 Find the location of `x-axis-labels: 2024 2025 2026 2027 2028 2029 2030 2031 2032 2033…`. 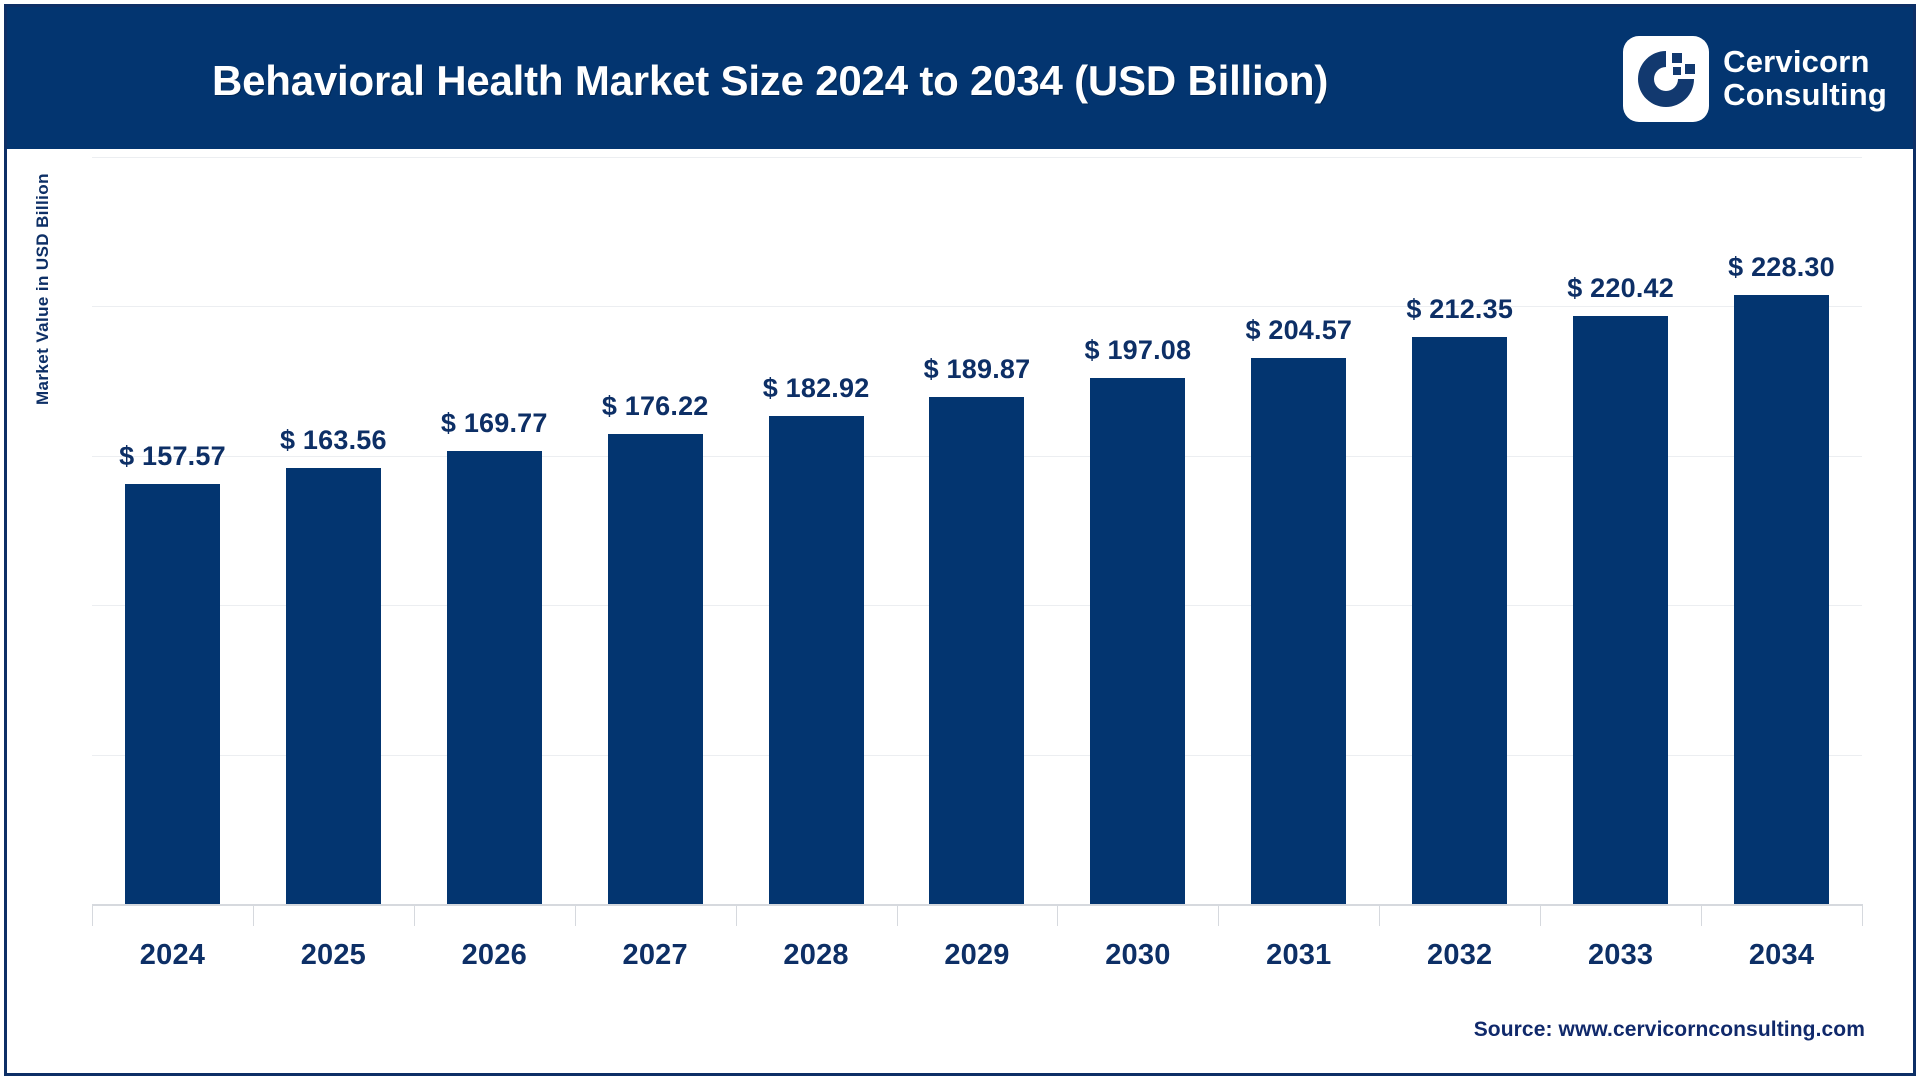

x-axis-labels: 2024 2025 2026 2027 2028 2029 2030 2031 2032 2033… is located at coordinates (977, 955).